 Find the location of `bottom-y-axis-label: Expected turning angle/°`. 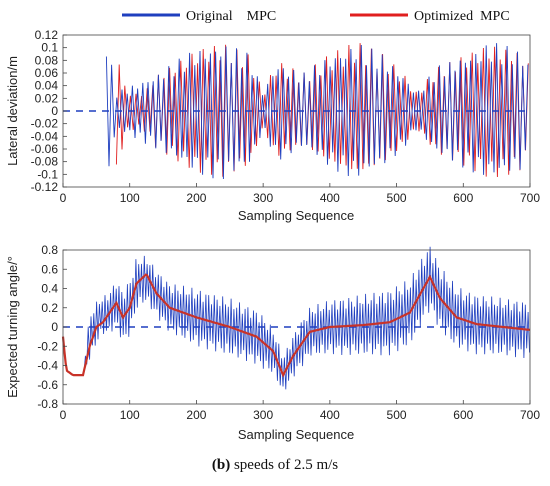

bottom-y-axis-label: Expected turning angle/° is located at coordinates (12, 327).